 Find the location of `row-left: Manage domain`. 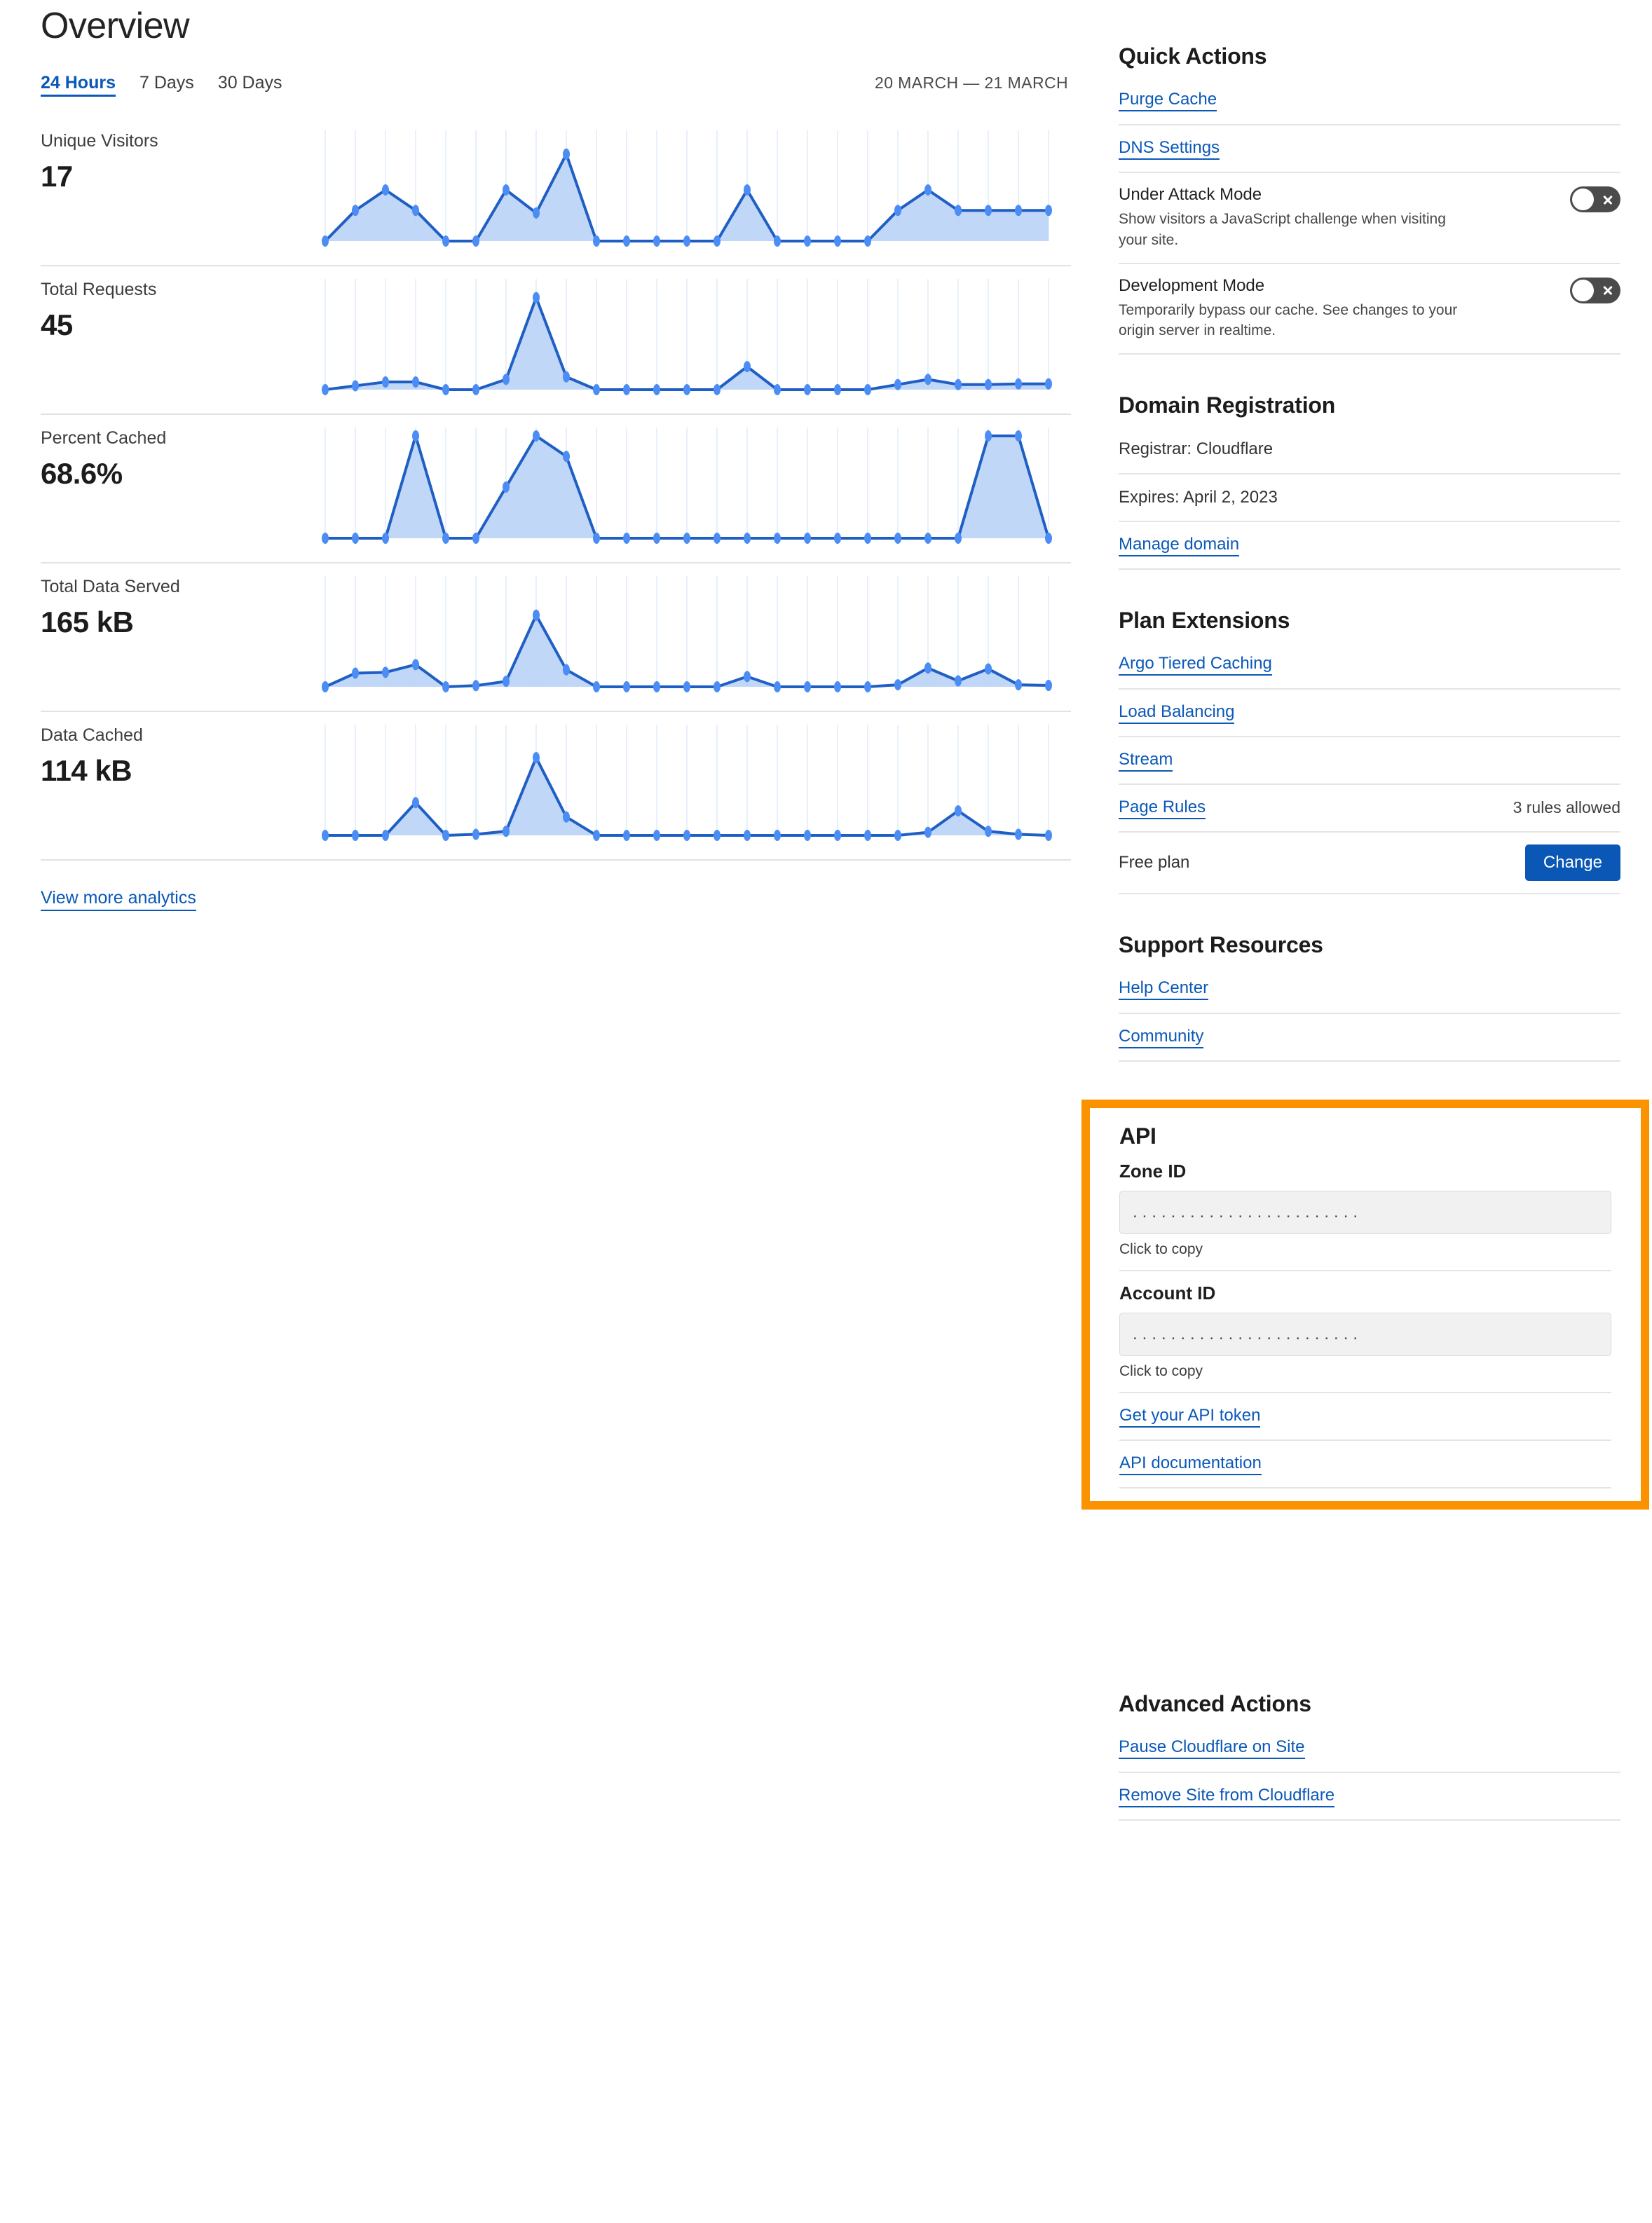

row-left: Manage domain is located at coordinates (1369, 545).